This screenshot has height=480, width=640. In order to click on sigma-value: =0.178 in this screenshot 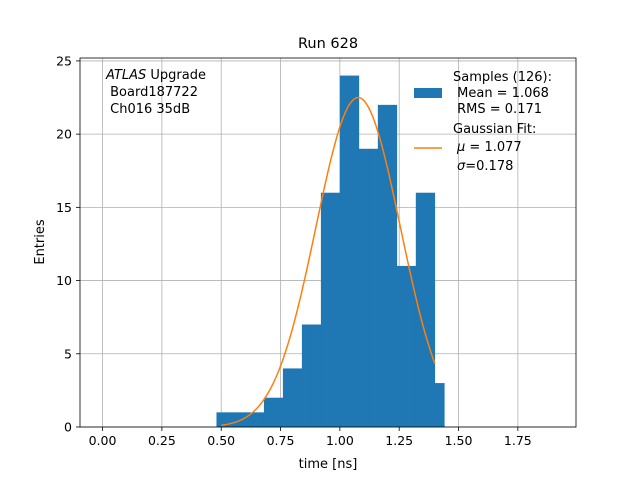, I will do `click(489, 166)`.